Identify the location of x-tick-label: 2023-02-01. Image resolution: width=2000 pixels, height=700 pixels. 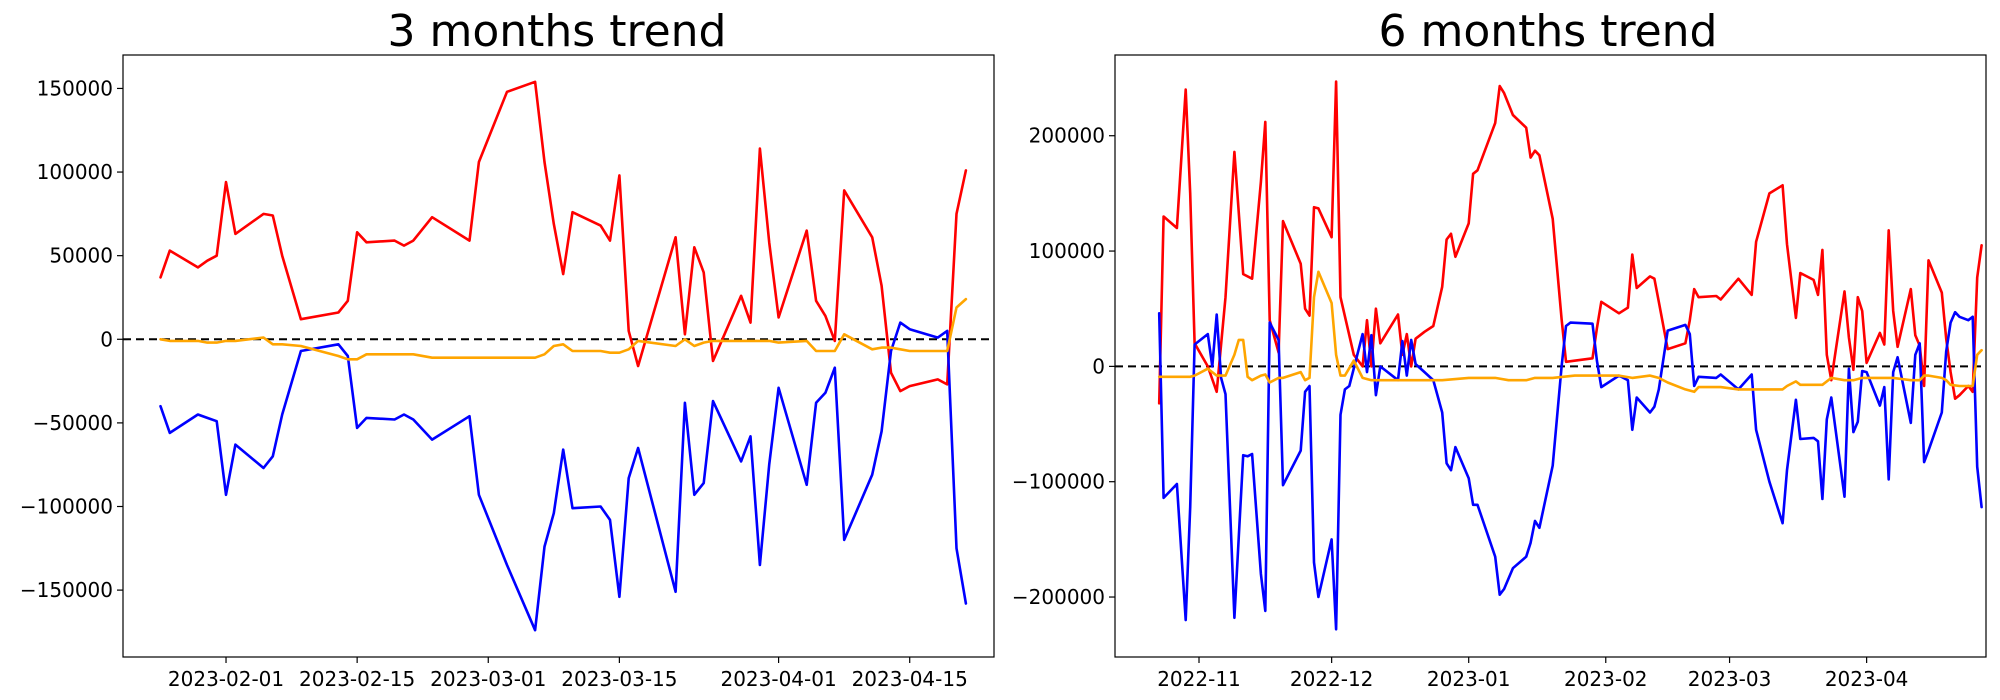
(226, 679).